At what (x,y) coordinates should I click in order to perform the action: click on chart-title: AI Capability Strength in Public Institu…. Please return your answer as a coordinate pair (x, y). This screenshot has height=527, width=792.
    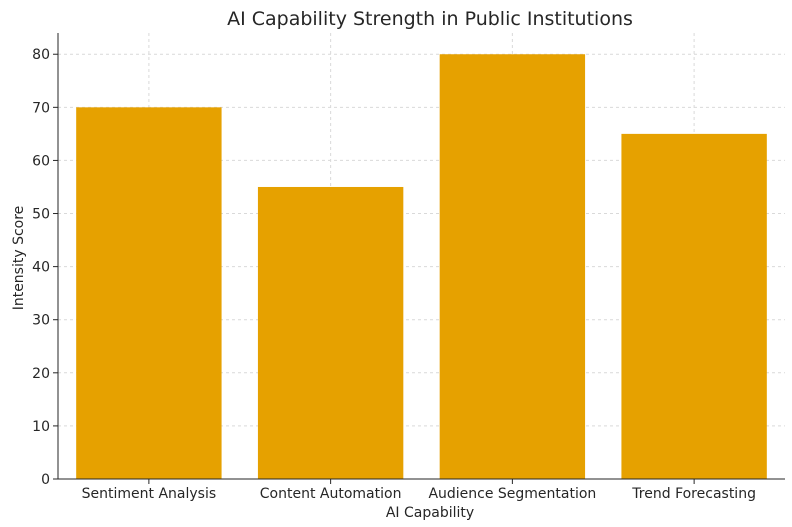
    Looking at the image, I should click on (430, 19).